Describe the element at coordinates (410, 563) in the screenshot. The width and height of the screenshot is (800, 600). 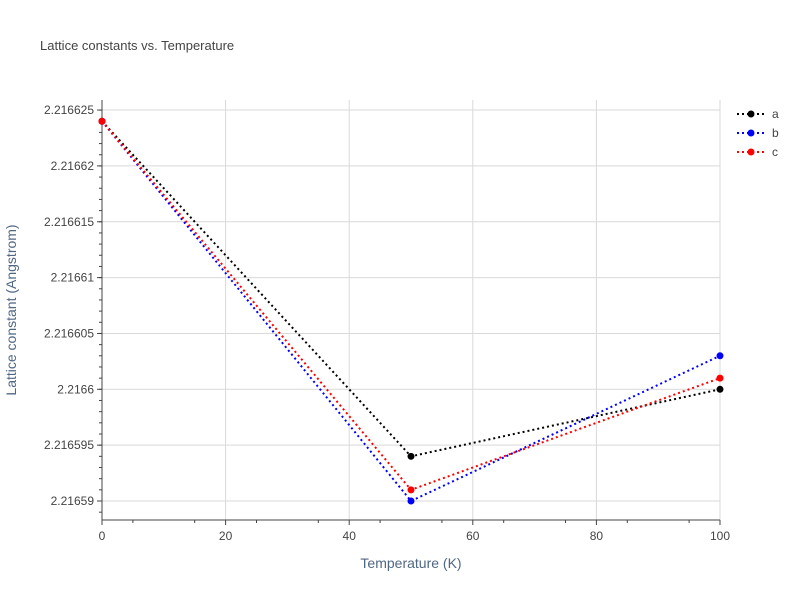
I see `x-axis-title: Temperature (K)` at that location.